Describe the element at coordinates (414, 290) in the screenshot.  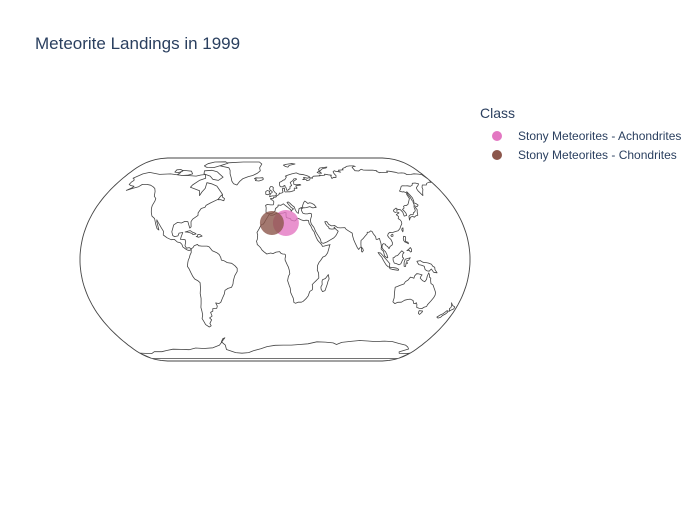
I see `land-australia` at that location.